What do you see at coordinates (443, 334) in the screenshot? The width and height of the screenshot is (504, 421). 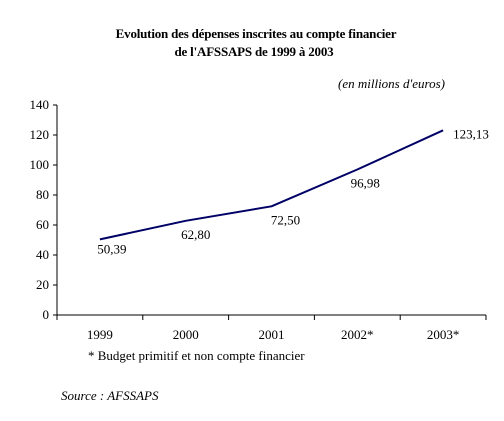 I see `x-tick-label: 2003*` at bounding box center [443, 334].